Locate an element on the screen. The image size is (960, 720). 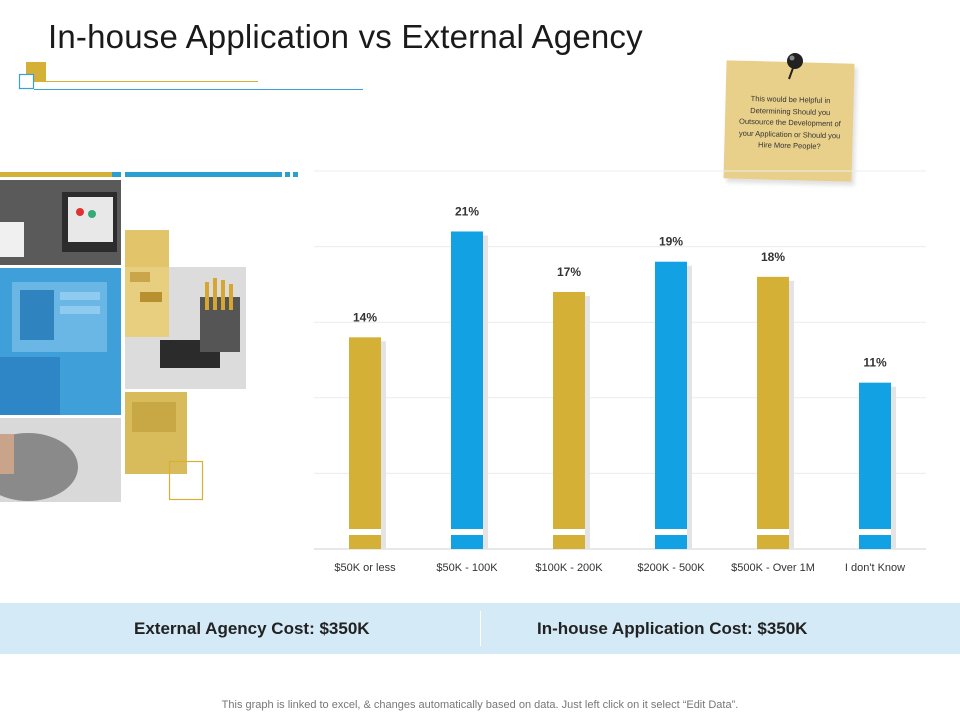
collage-image is located at coordinates (123, 339).